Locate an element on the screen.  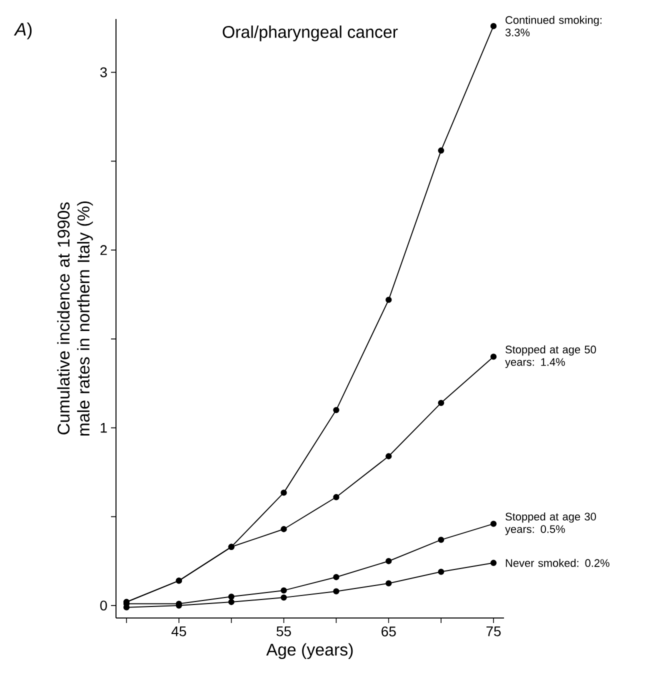
x-axis-title: Age (years) is located at coordinates (309, 651).